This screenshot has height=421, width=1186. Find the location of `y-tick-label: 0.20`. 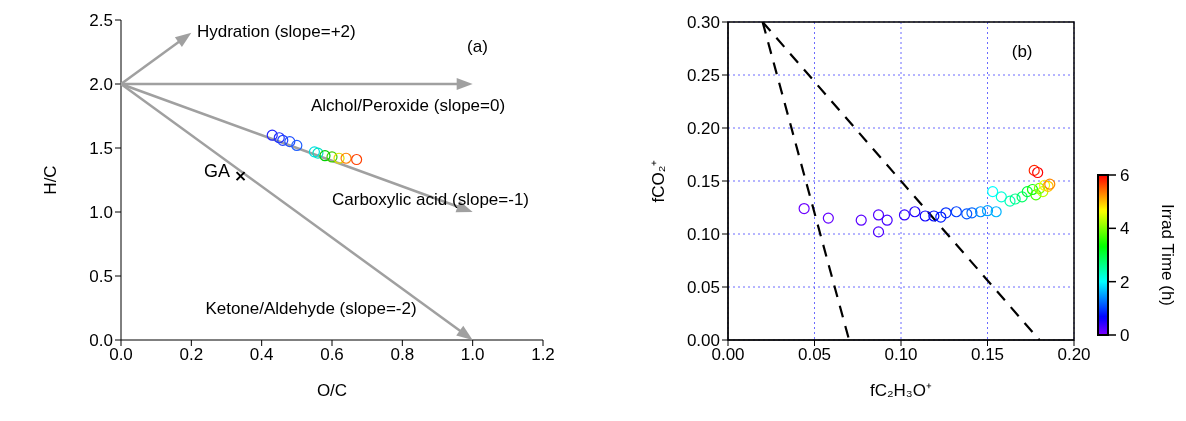

y-tick-label: 0.20 is located at coordinates (703, 129).